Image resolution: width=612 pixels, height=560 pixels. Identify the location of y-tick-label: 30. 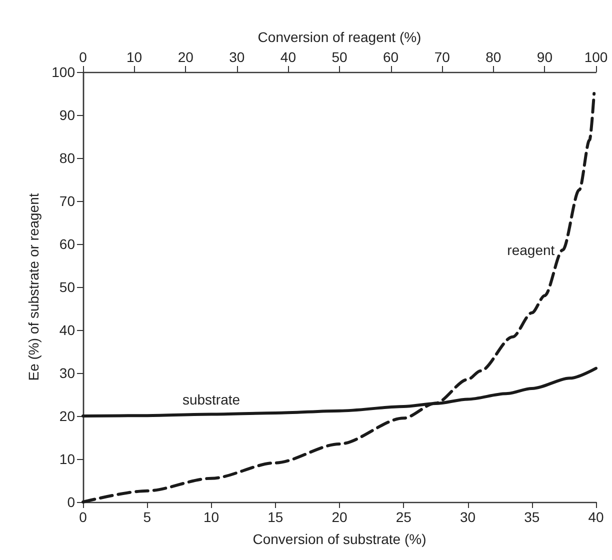
(67, 373).